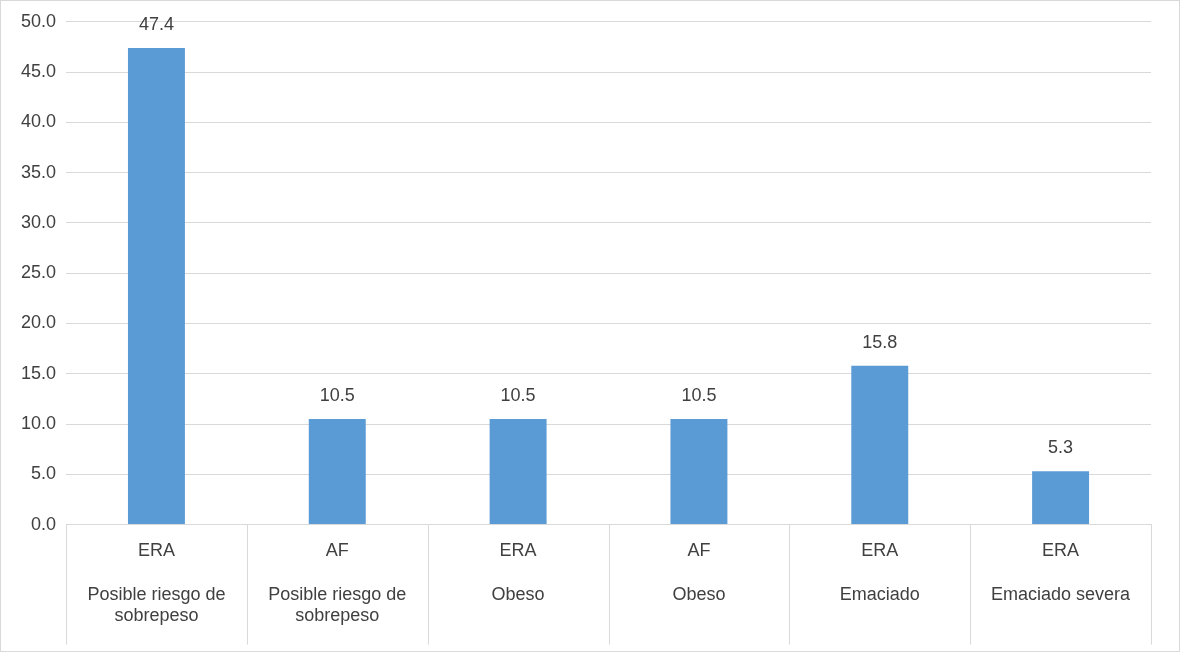  What do you see at coordinates (880, 341) in the screenshot?
I see `data-label: 15.8` at bounding box center [880, 341].